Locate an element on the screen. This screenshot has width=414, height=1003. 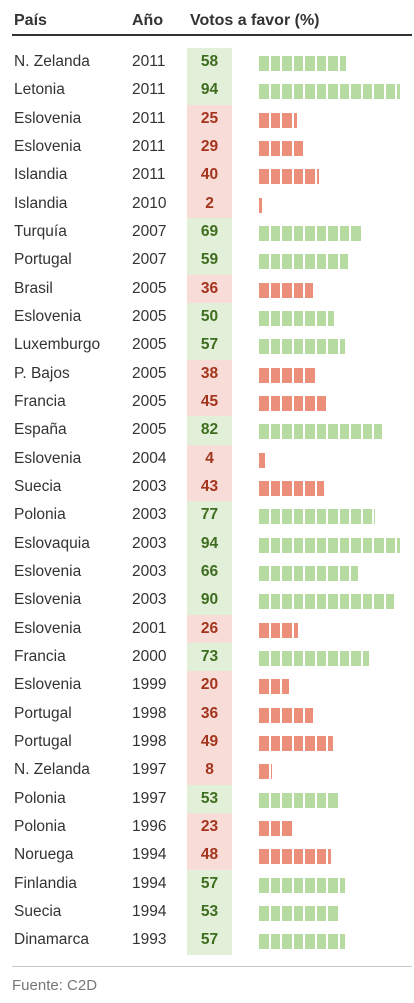
country-label: Polonia is located at coordinates (40, 515).